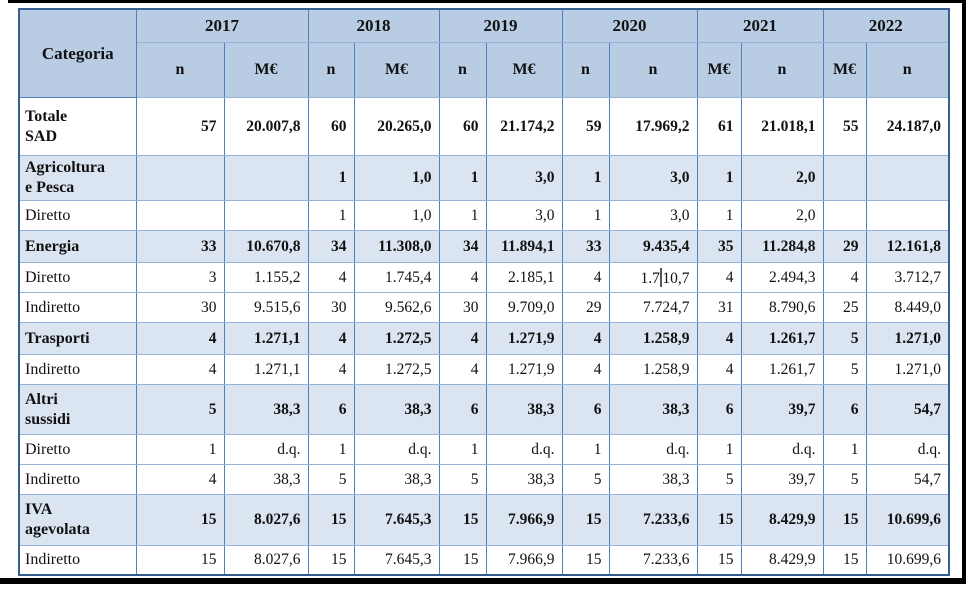  What do you see at coordinates (653, 369) in the screenshot?
I see `table-cell: 1.258,9` at bounding box center [653, 369].